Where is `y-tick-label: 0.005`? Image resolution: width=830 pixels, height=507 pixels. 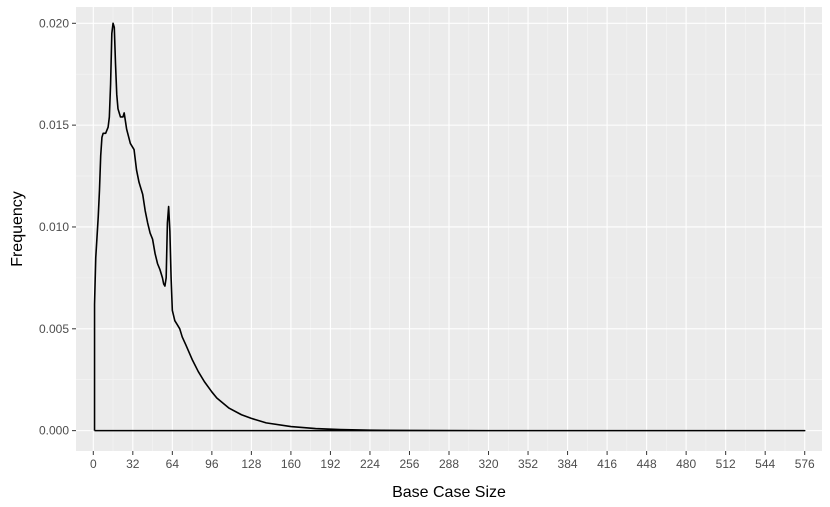
y-tick-label: 0.005 is located at coordinates (54, 329).